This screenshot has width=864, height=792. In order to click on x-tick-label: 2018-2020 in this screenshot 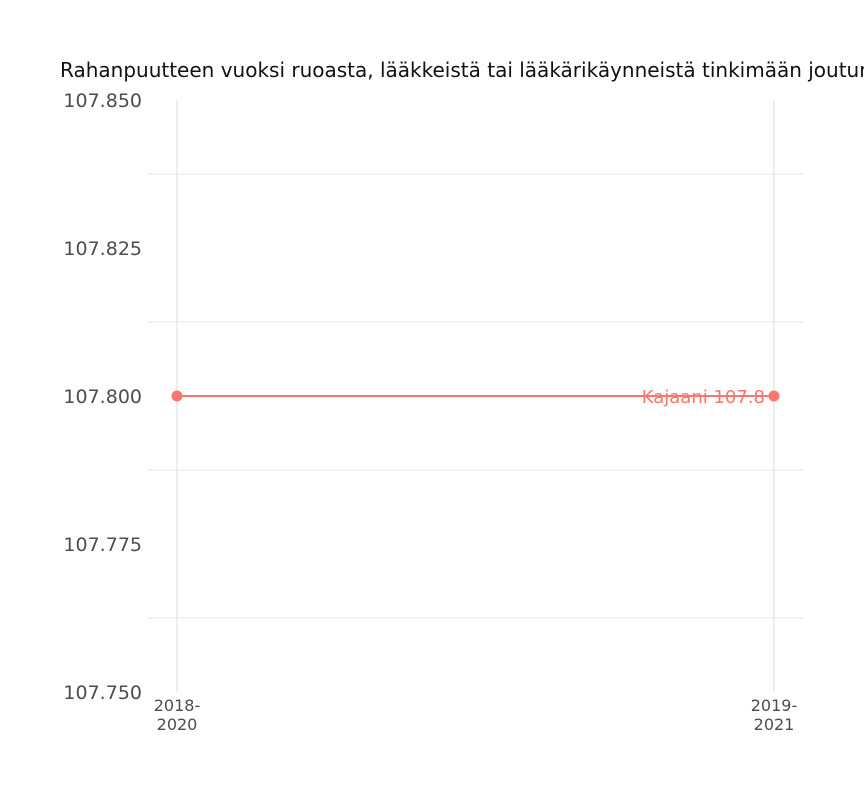, I will do `click(177, 715)`.